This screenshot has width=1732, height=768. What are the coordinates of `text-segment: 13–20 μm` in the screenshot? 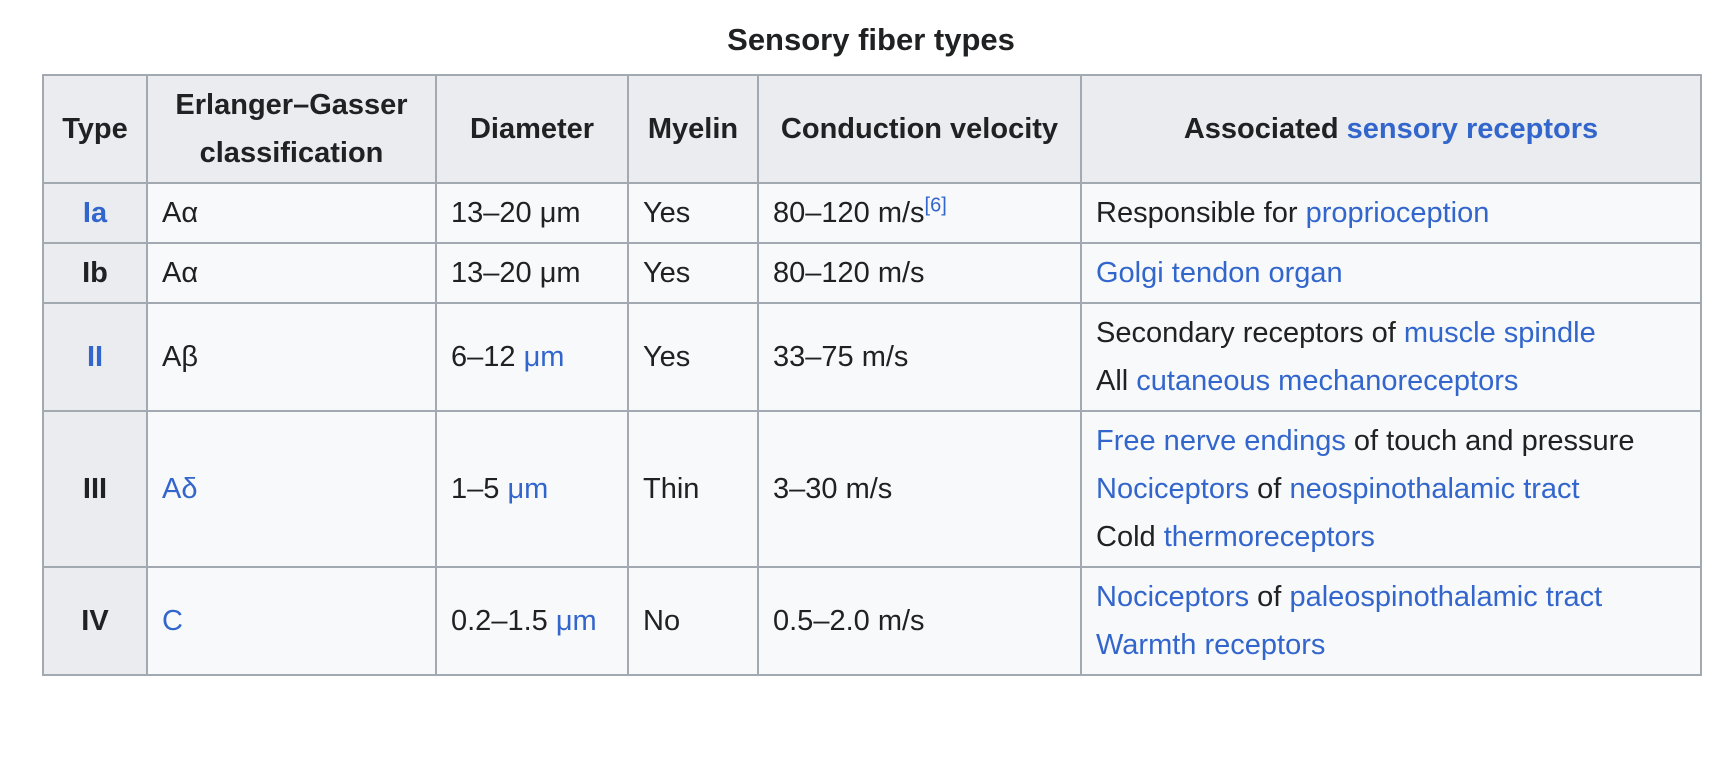 It's located at (516, 273).